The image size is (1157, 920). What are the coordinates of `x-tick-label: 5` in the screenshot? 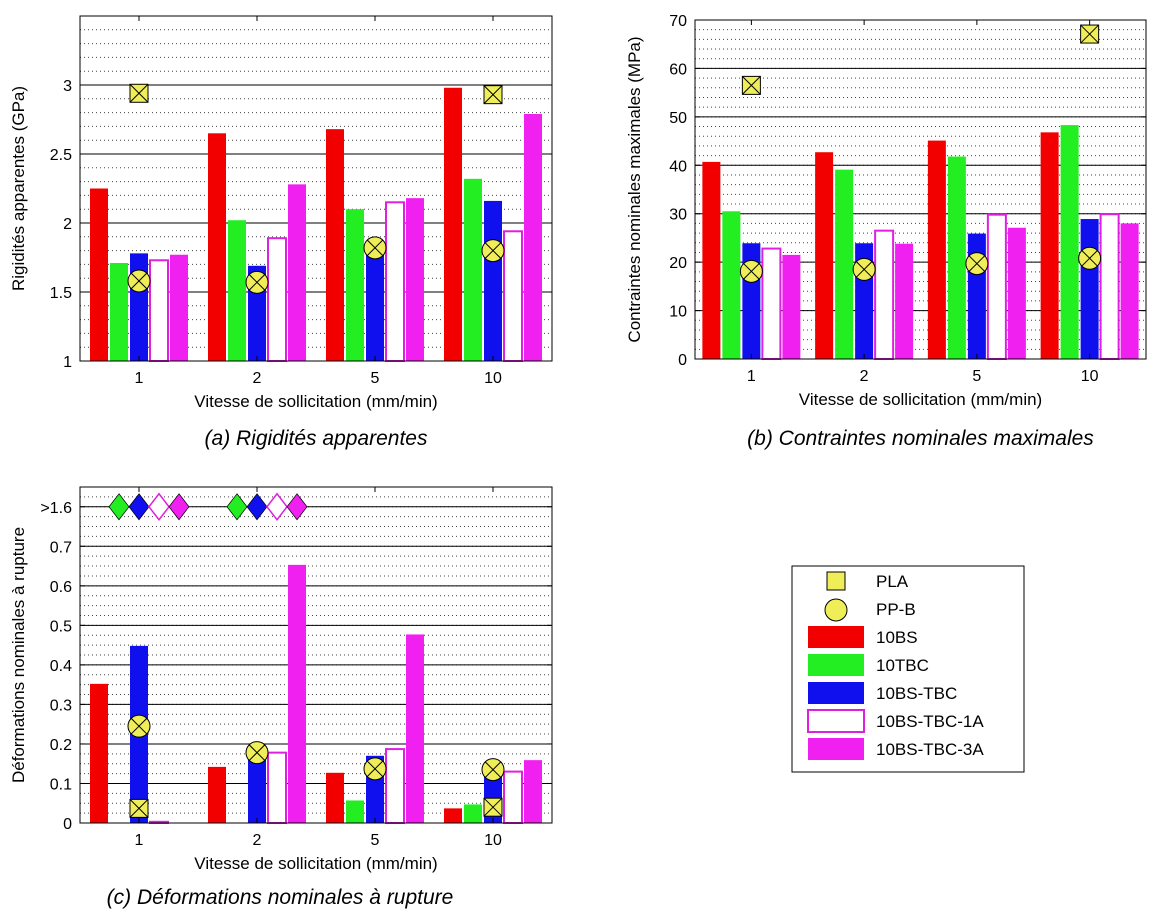 It's located at (375, 378).